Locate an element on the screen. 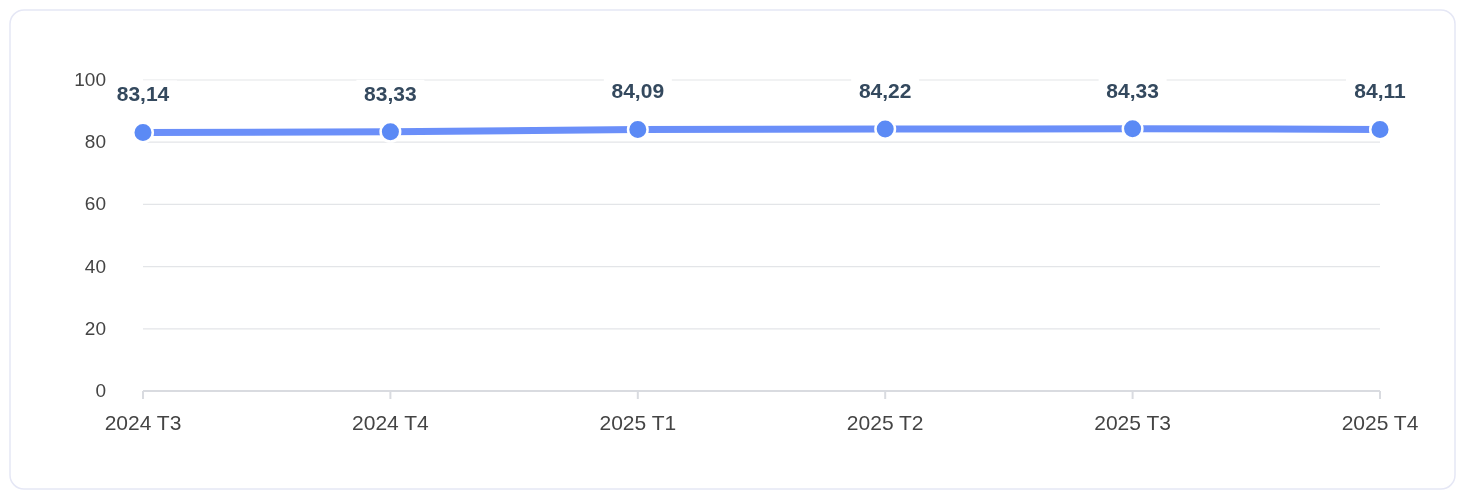 The height and width of the screenshot is (499, 1465). data-label: 83,33 is located at coordinates (390, 93).